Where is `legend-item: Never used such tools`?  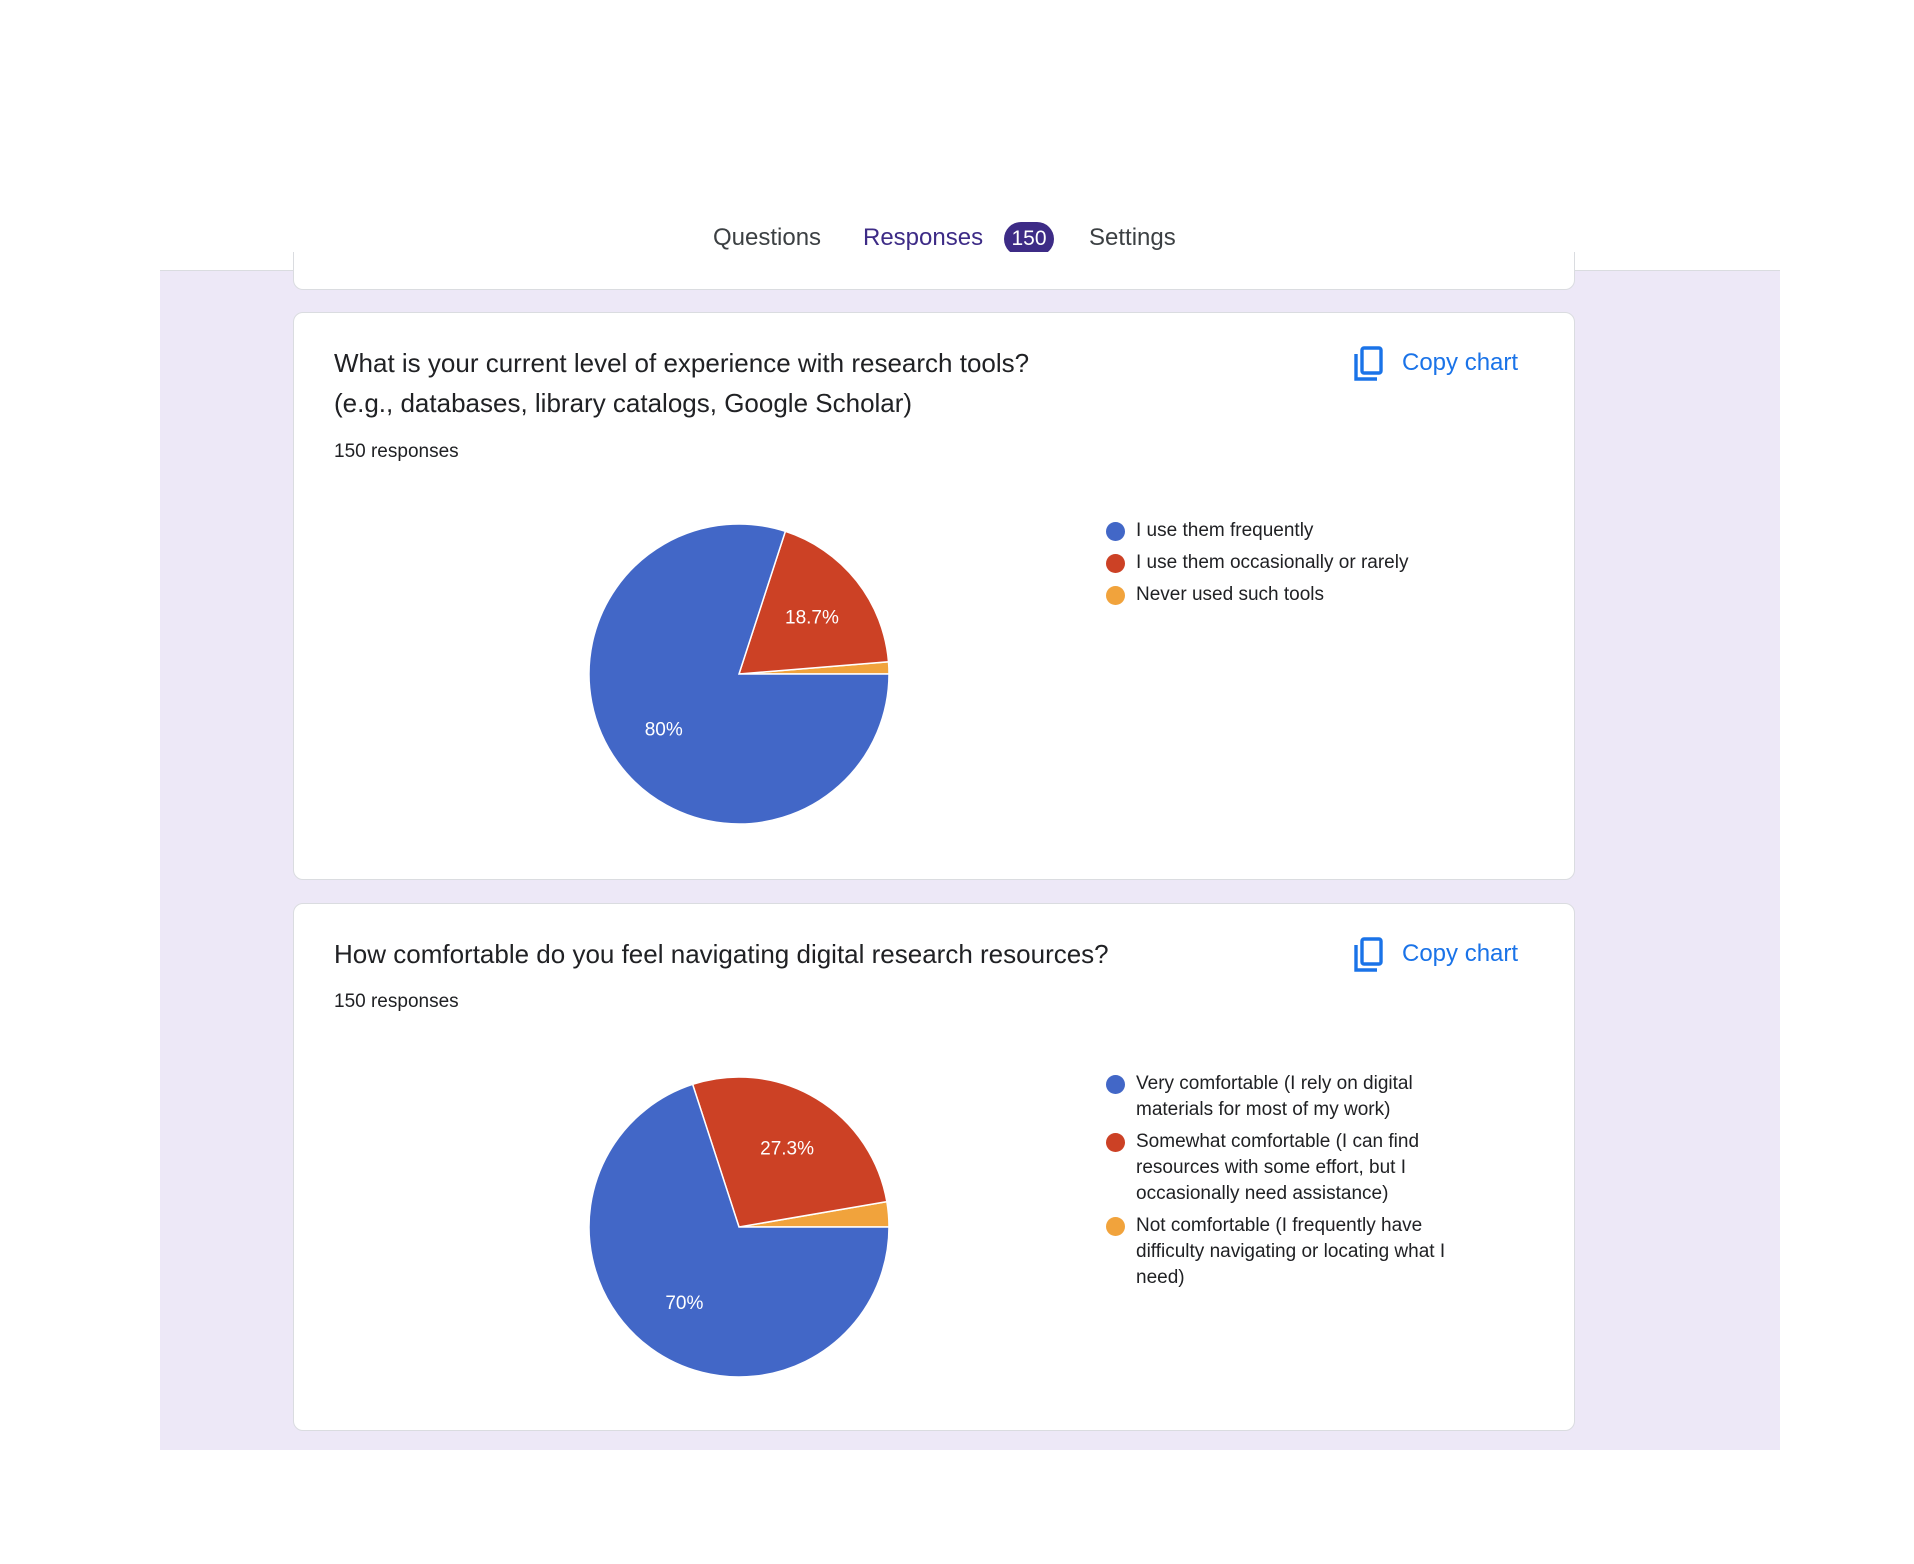 legend-item: Never used such tools is located at coordinates (1286, 595).